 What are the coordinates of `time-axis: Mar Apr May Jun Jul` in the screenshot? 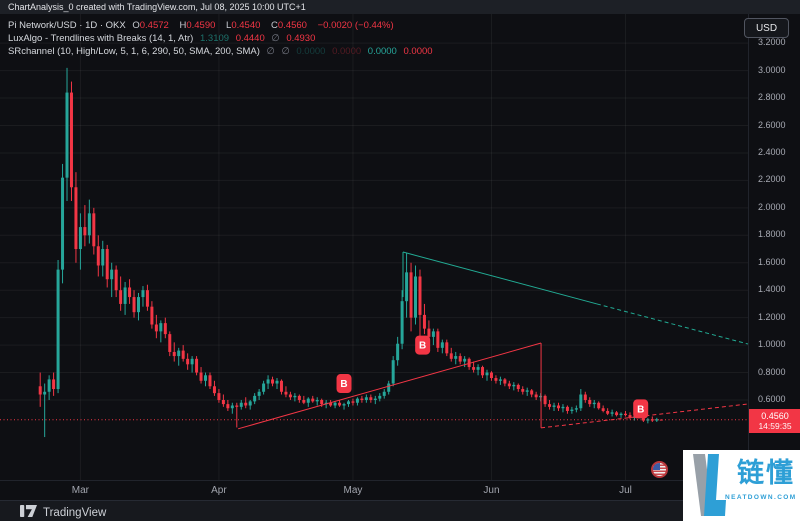 It's located at (374, 490).